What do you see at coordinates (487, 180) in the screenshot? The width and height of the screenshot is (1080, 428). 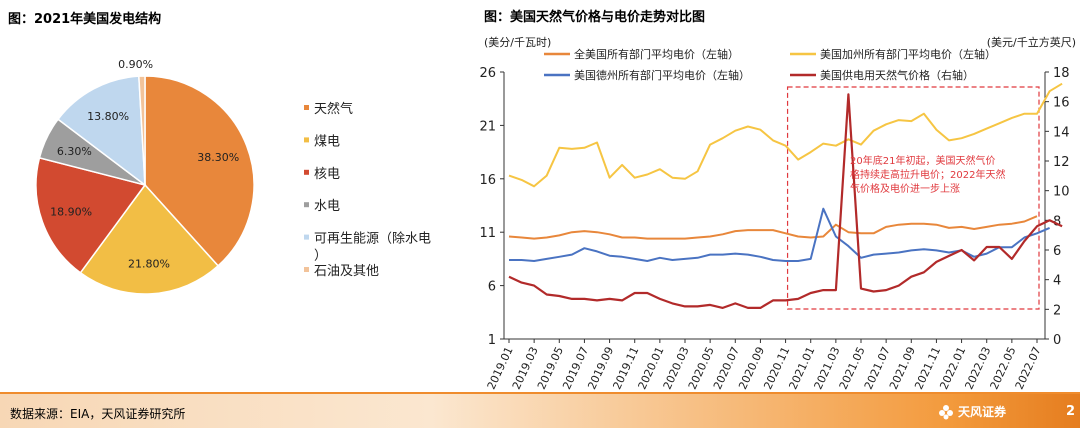 I see `left-tick-label: 16` at bounding box center [487, 180].